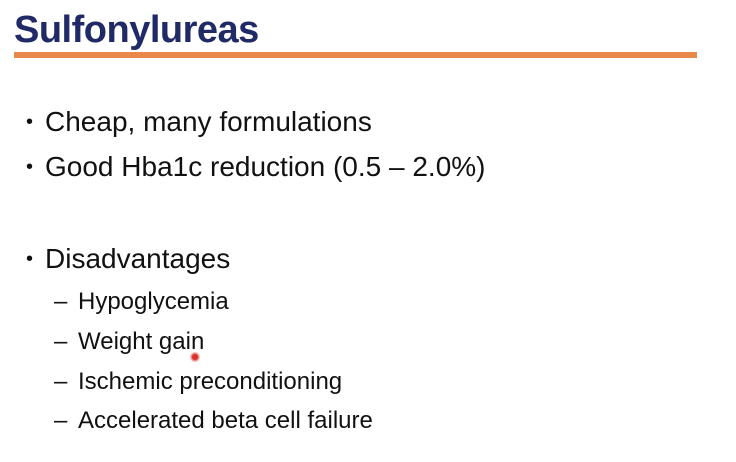  I want to click on bullet-text: Good Hba1c reduction (0.5 – 2.0%), so click(265, 166).